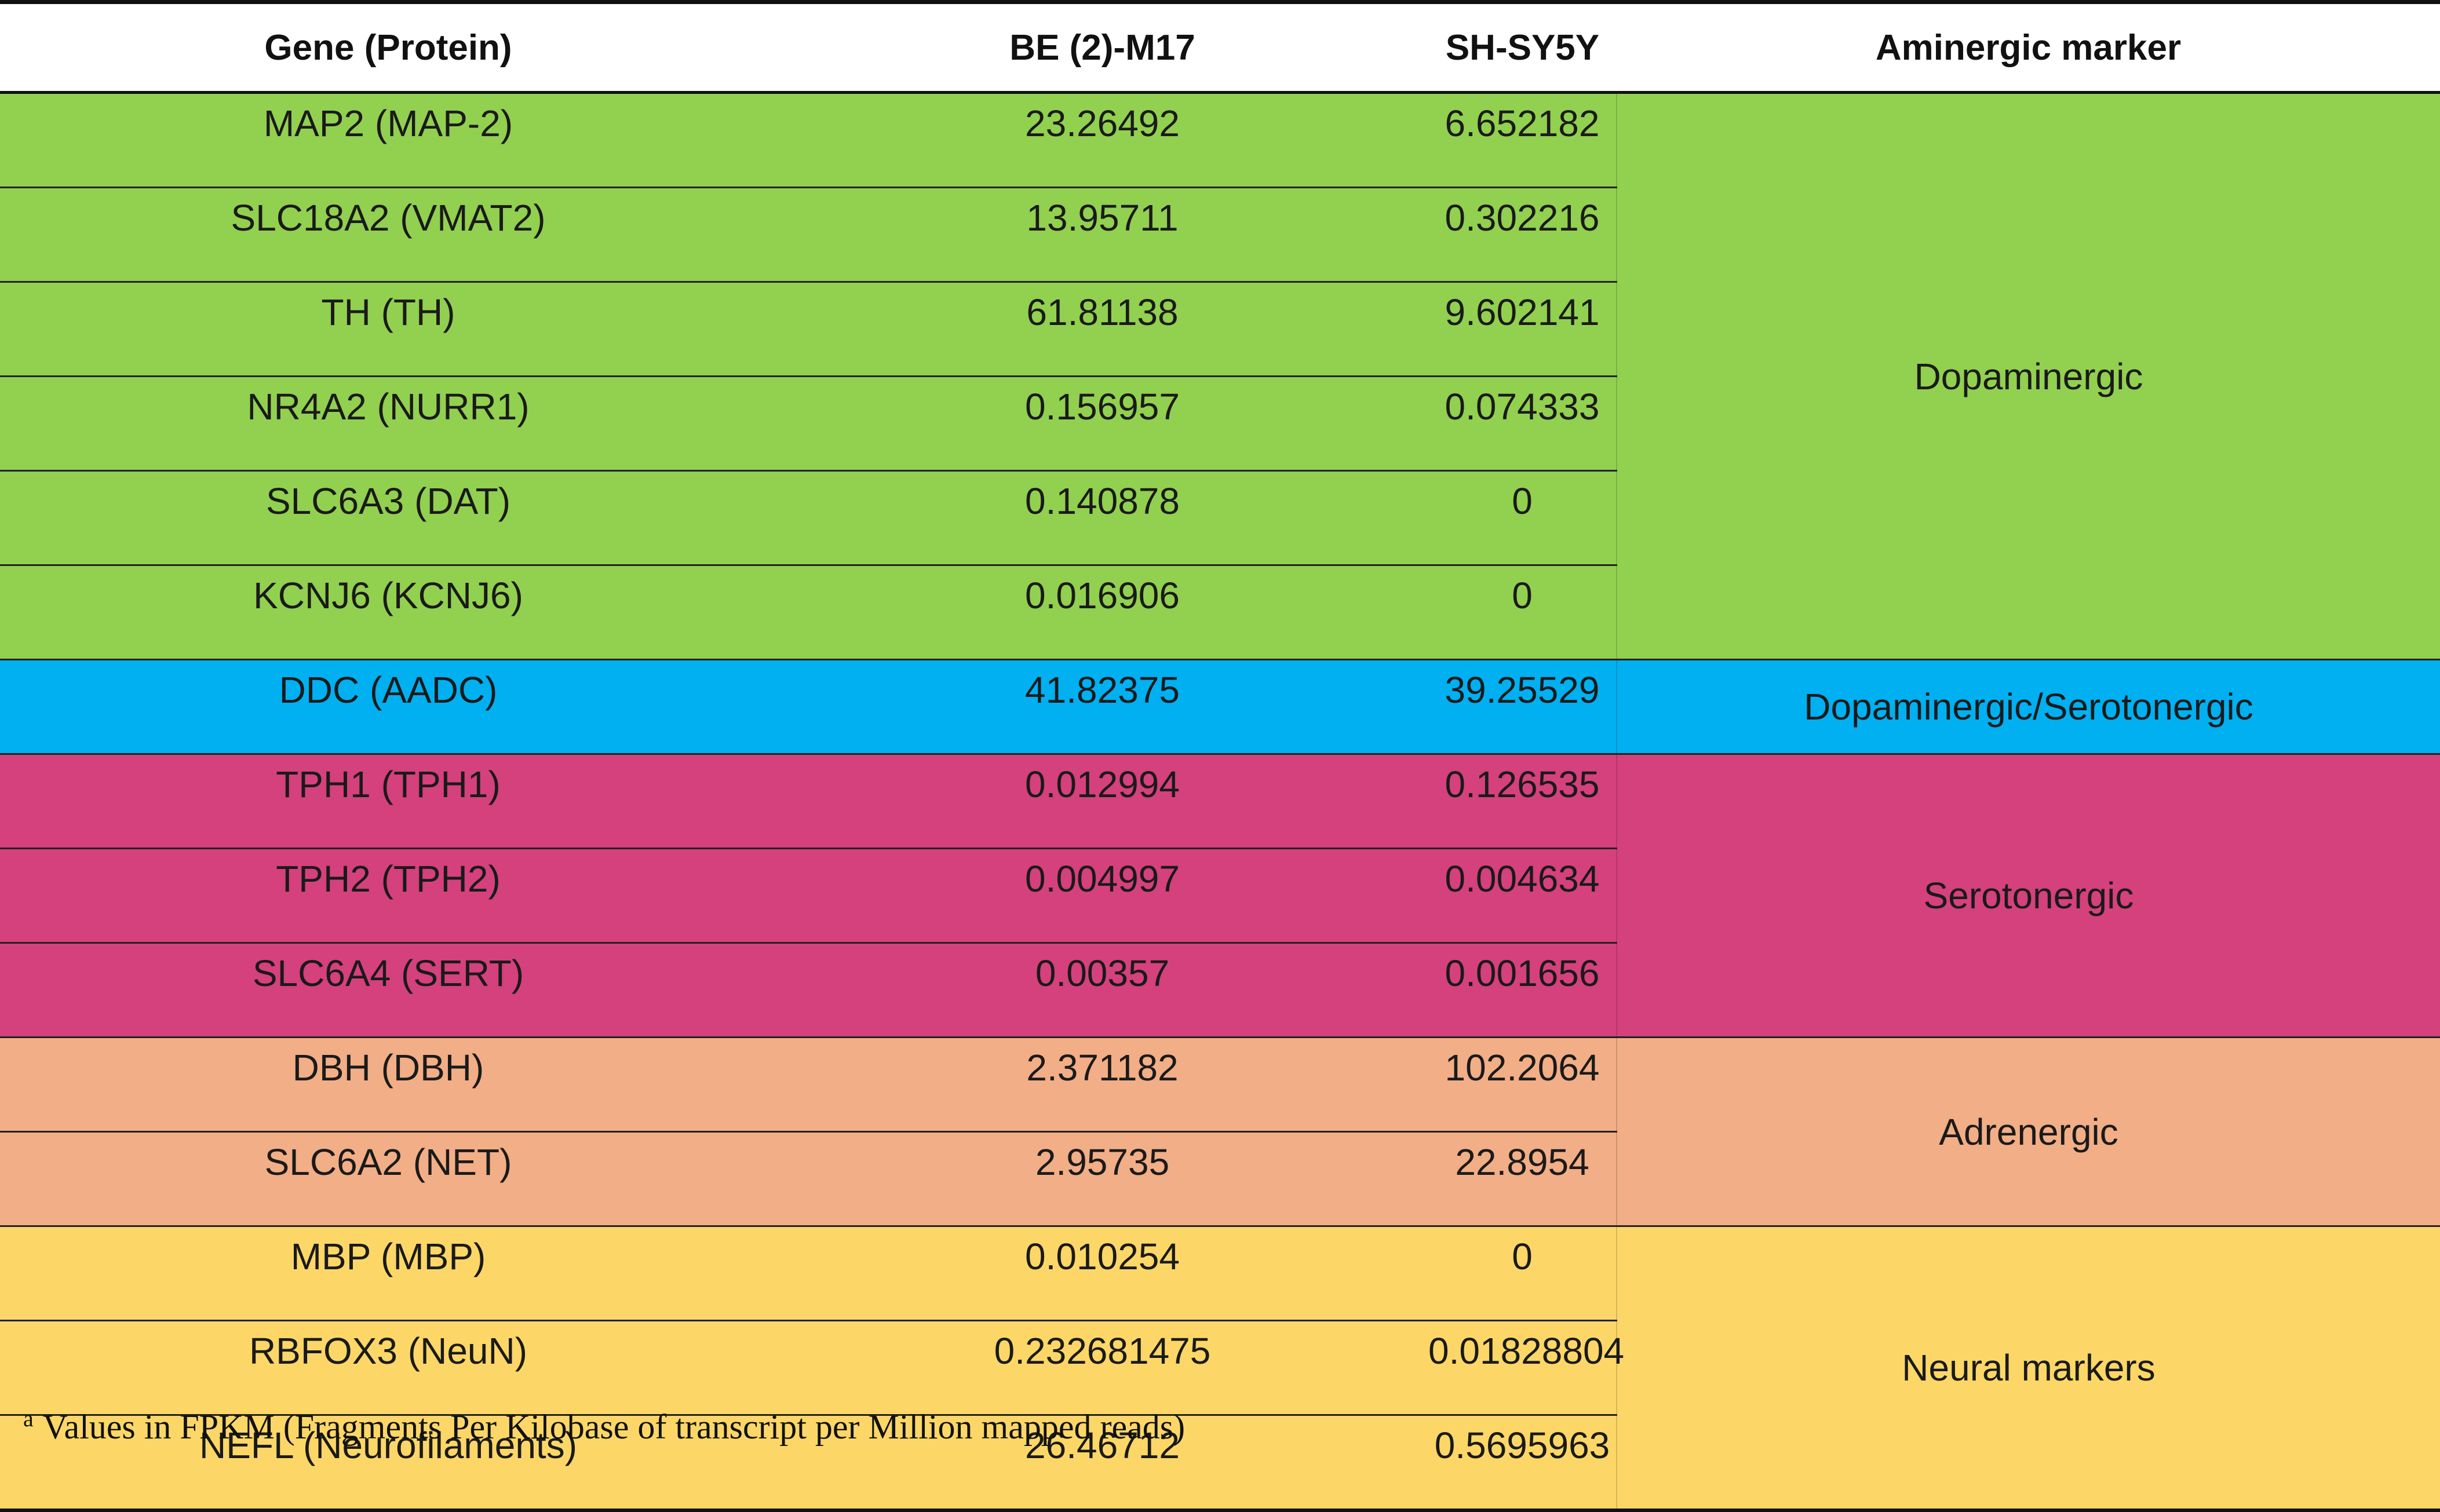 The image size is (2440, 1512). What do you see at coordinates (388, 896) in the screenshot?
I see `cell-gene-protein: TPH2 (TPH2)` at bounding box center [388, 896].